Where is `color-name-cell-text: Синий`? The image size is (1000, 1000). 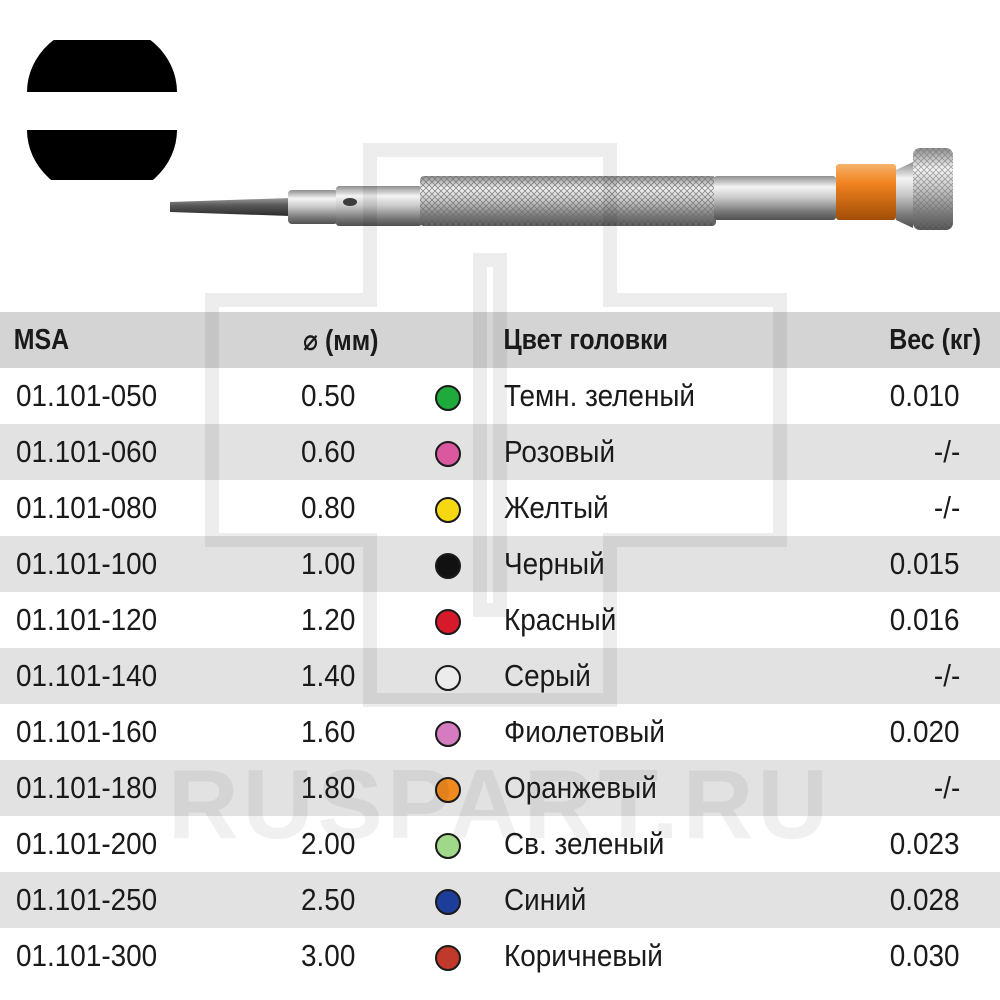
color-name-cell-text: Синий is located at coordinates (545, 899).